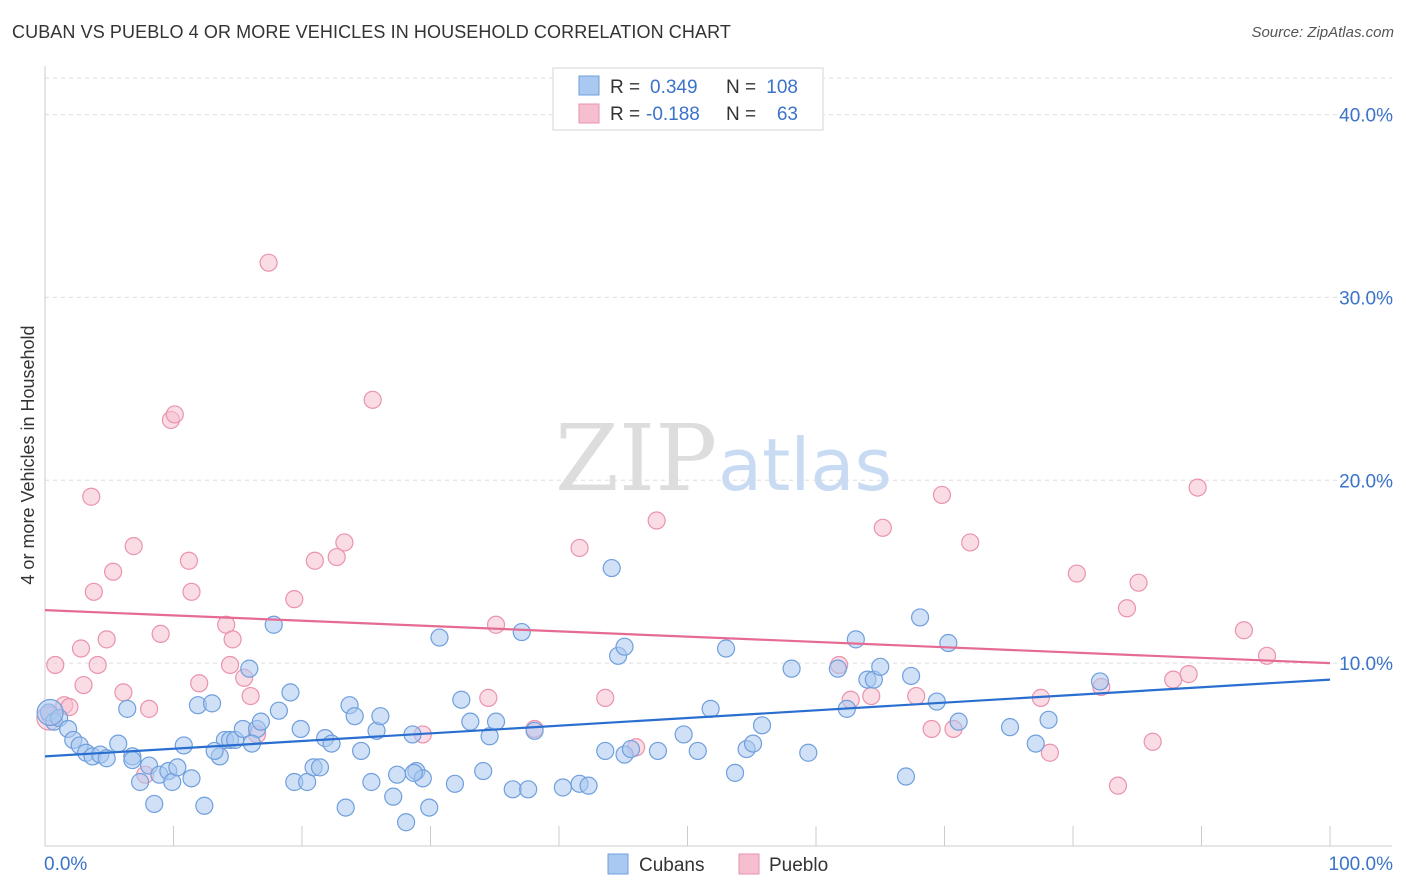 This screenshot has height=892, width=1406. What do you see at coordinates (672, 865) in the screenshot?
I see `legend-cubans-label: Cubans` at bounding box center [672, 865].